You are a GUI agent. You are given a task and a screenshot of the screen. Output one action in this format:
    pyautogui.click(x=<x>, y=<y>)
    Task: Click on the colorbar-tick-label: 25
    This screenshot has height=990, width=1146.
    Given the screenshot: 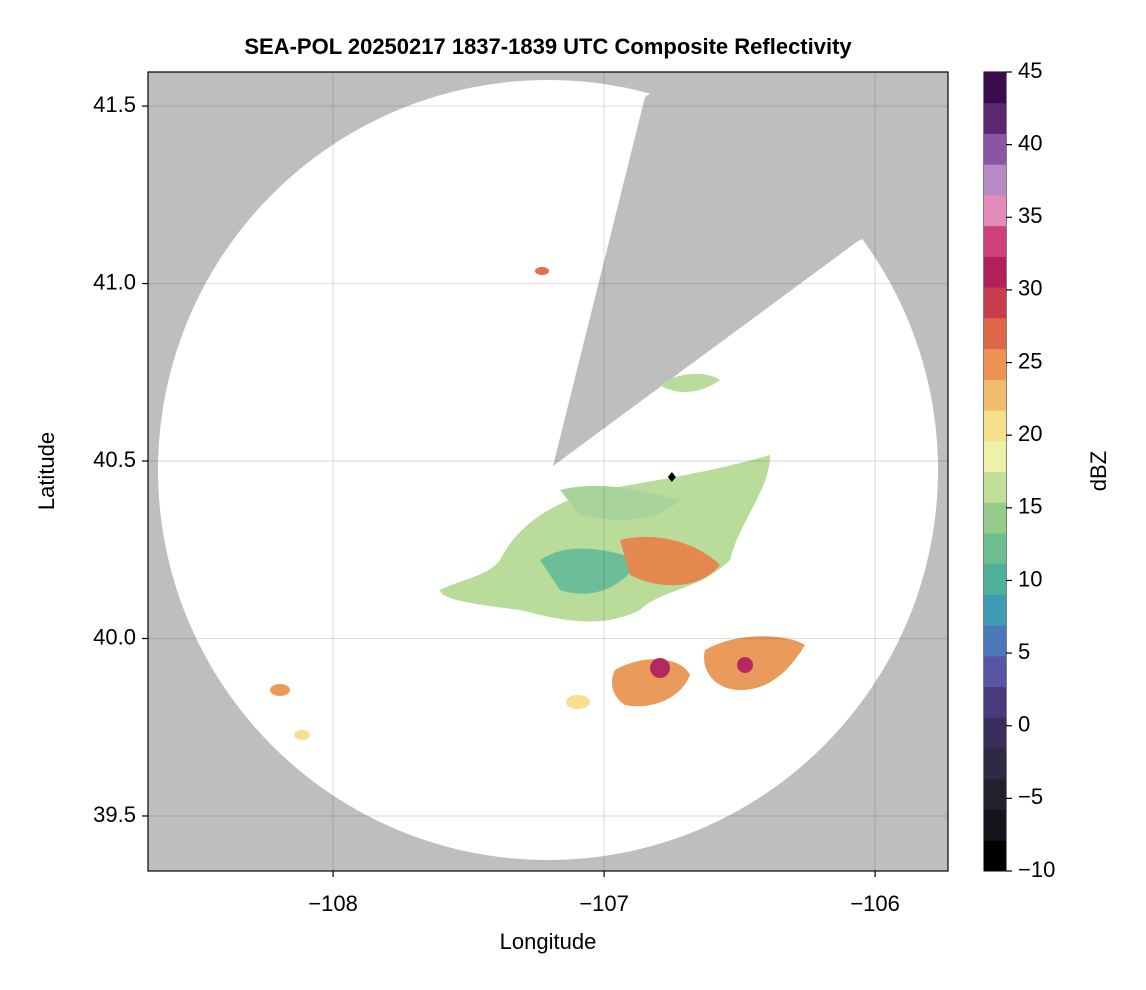 What is the action you would take?
    pyautogui.click(x=1030, y=360)
    